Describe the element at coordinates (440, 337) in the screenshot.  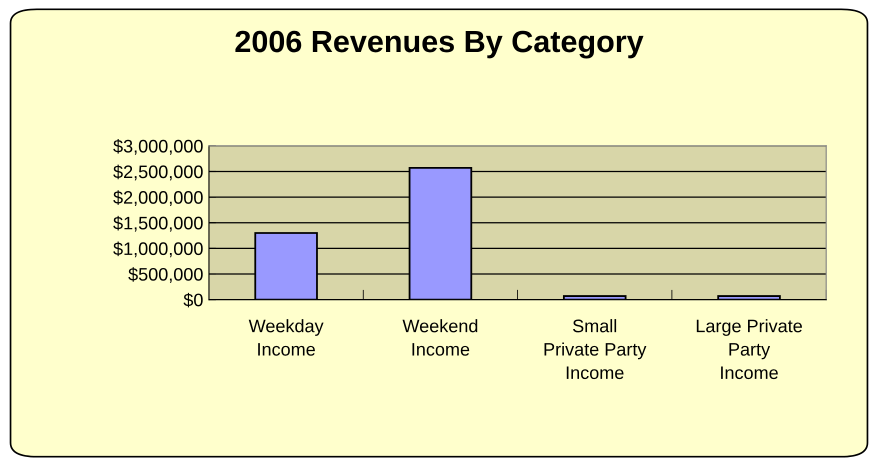
I see `x-tick-label: Weekend Income` at that location.